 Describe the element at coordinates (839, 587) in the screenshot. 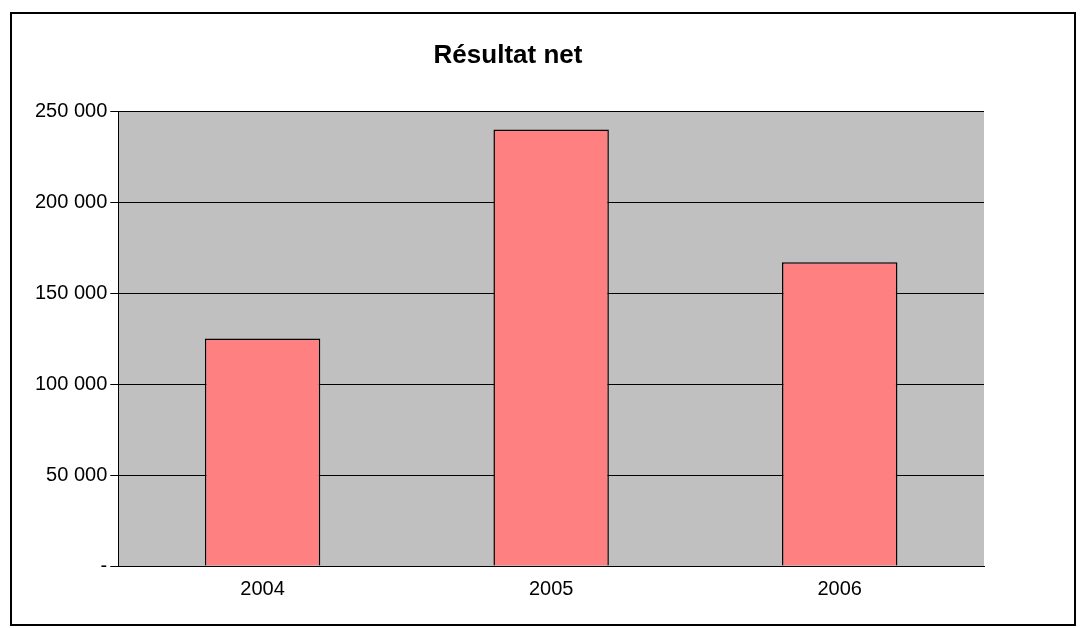

I see `x-tick-label: 2006` at that location.